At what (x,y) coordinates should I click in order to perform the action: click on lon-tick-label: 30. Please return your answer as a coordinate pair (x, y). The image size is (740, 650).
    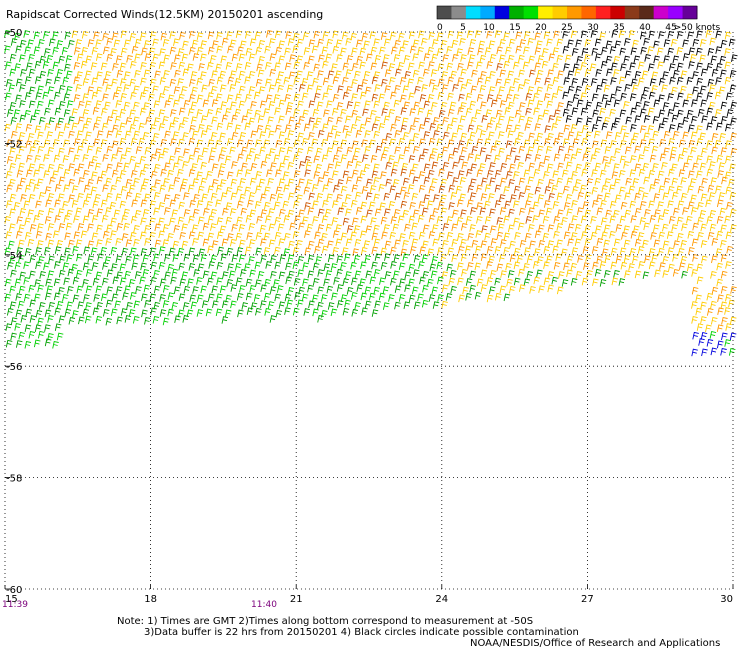
    Looking at the image, I should click on (726, 599).